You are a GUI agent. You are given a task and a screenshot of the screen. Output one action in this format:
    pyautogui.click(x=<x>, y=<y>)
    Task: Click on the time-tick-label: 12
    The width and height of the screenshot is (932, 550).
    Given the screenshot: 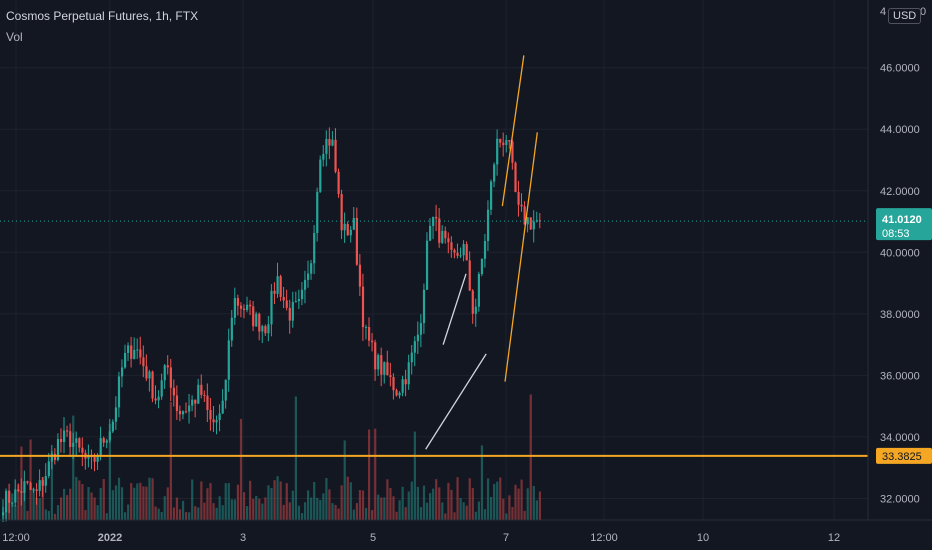 What is the action you would take?
    pyautogui.click(x=834, y=538)
    